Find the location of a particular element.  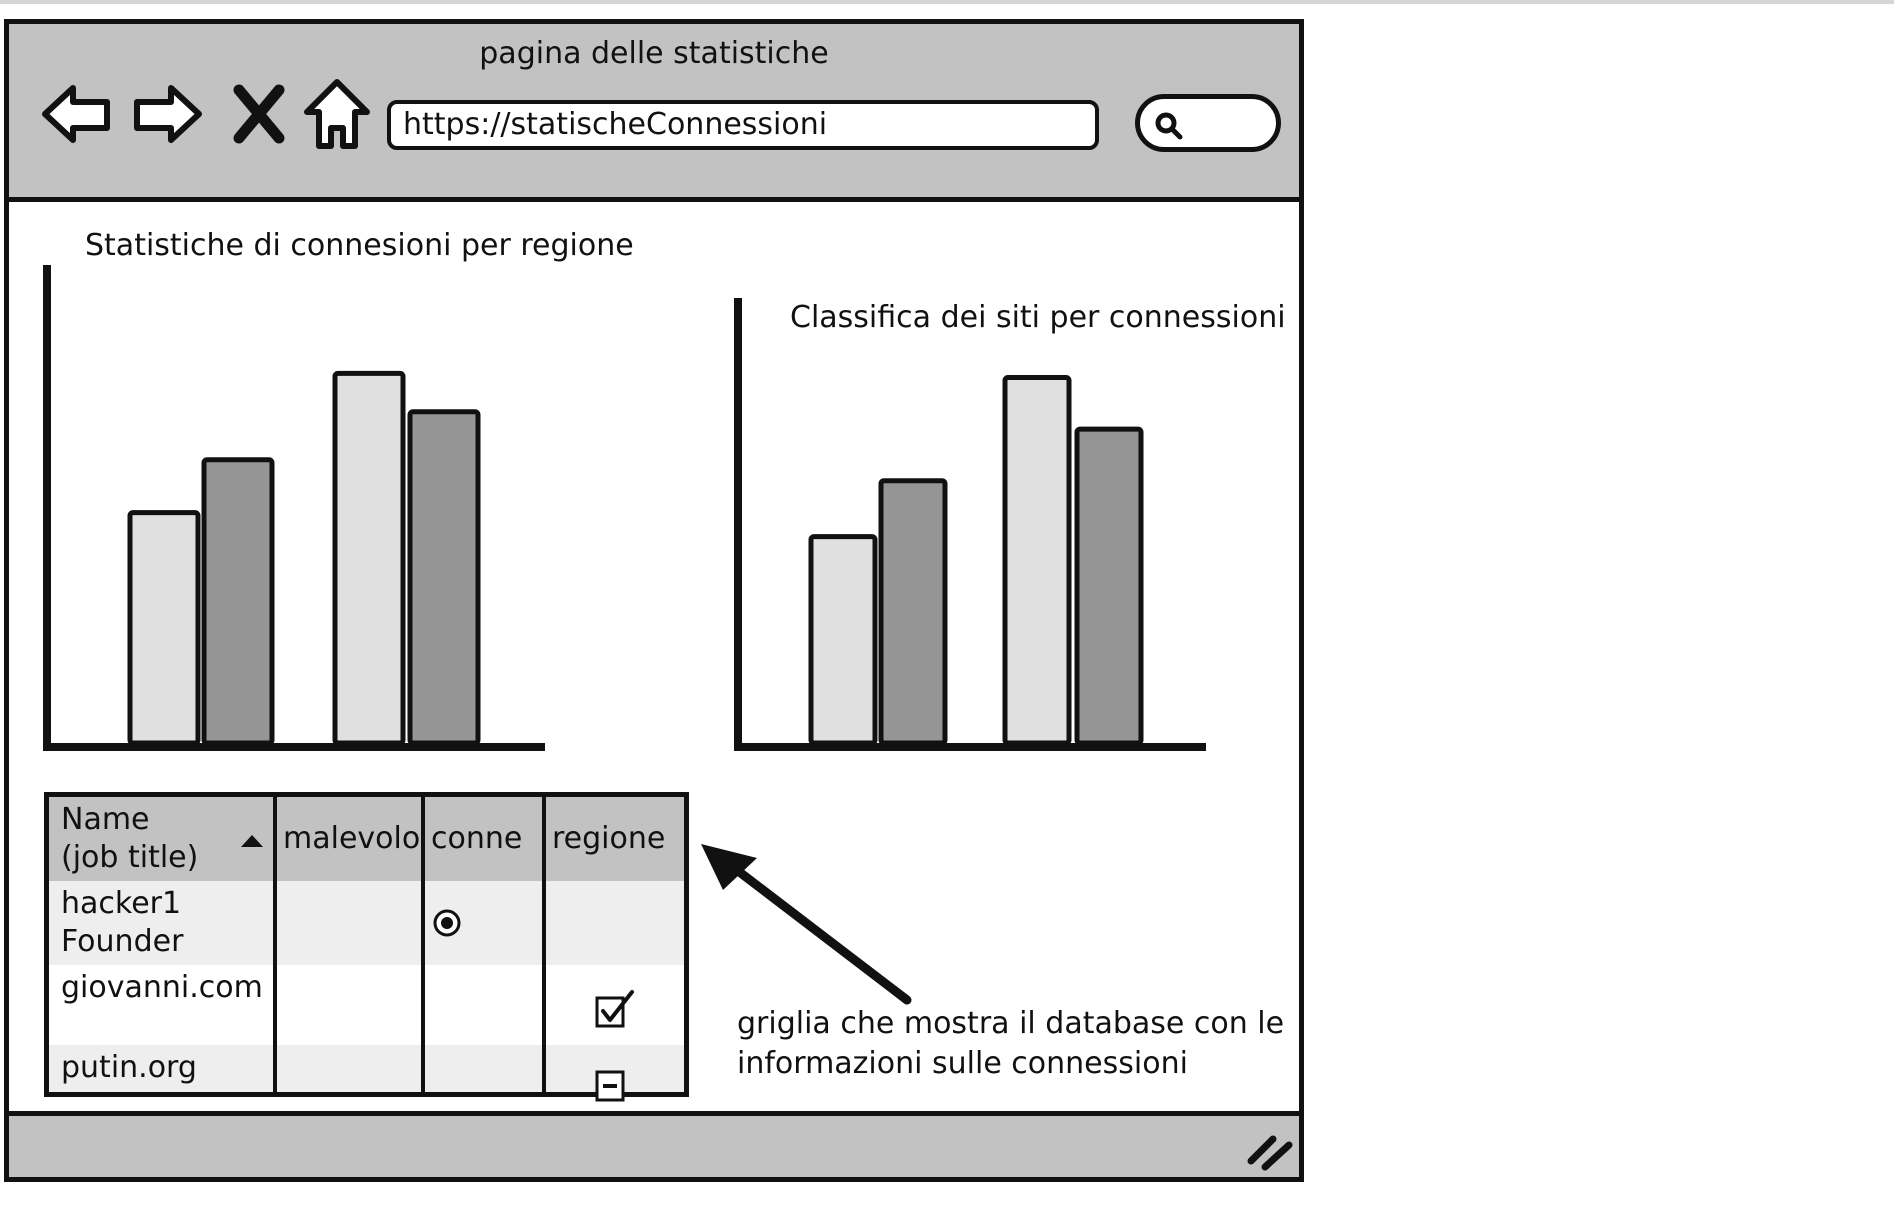

status-bar is located at coordinates (654, 1144).